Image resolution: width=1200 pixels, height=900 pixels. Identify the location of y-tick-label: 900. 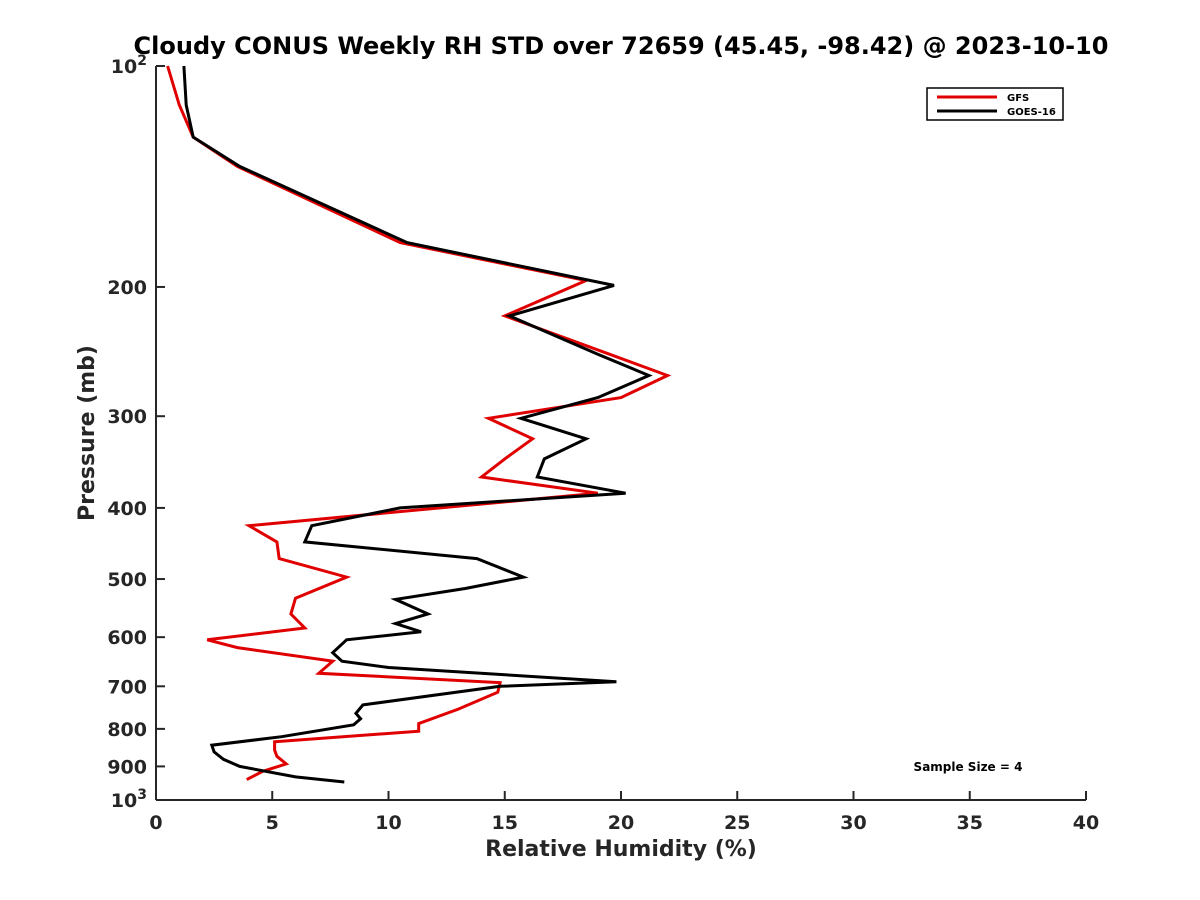
(127, 767).